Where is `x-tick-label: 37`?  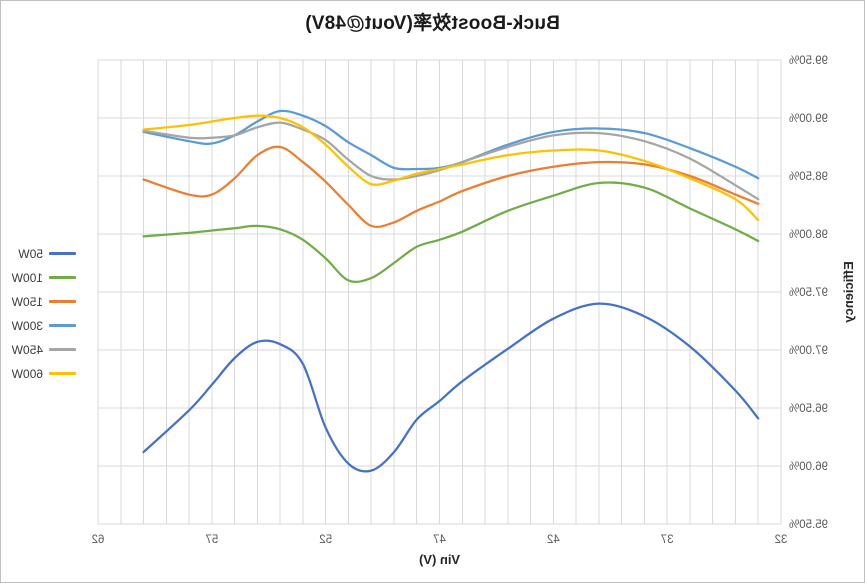 x-tick-label: 37 is located at coordinates (667, 540).